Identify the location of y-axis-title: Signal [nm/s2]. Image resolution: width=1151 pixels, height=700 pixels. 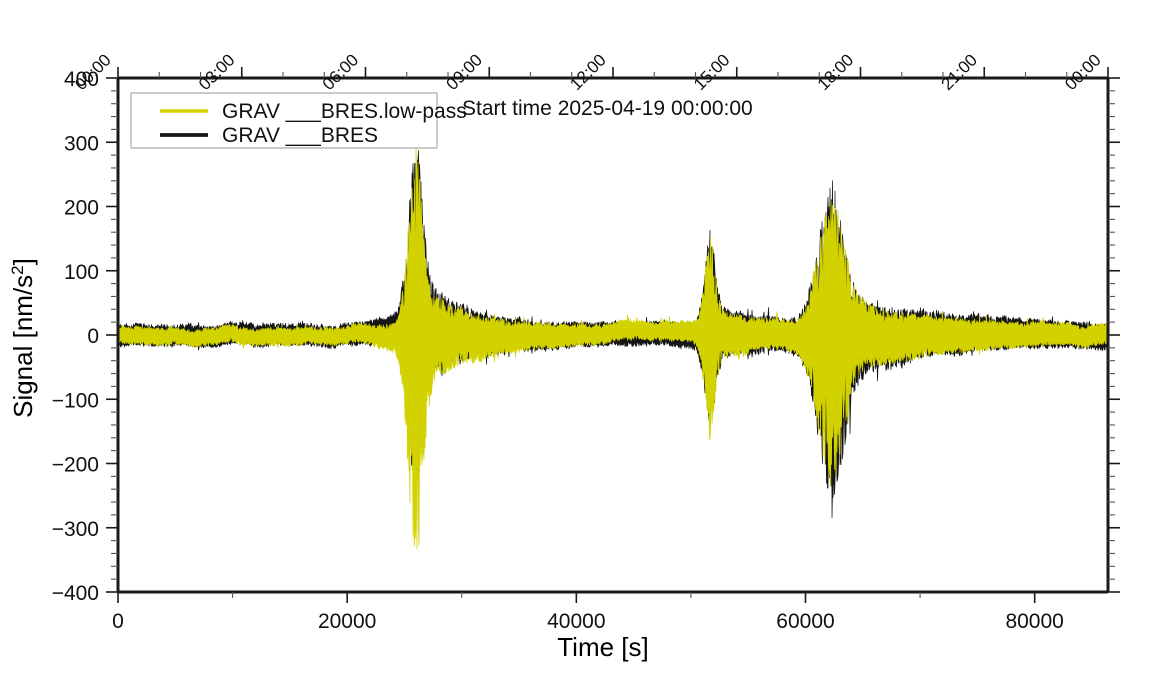
(23, 338).